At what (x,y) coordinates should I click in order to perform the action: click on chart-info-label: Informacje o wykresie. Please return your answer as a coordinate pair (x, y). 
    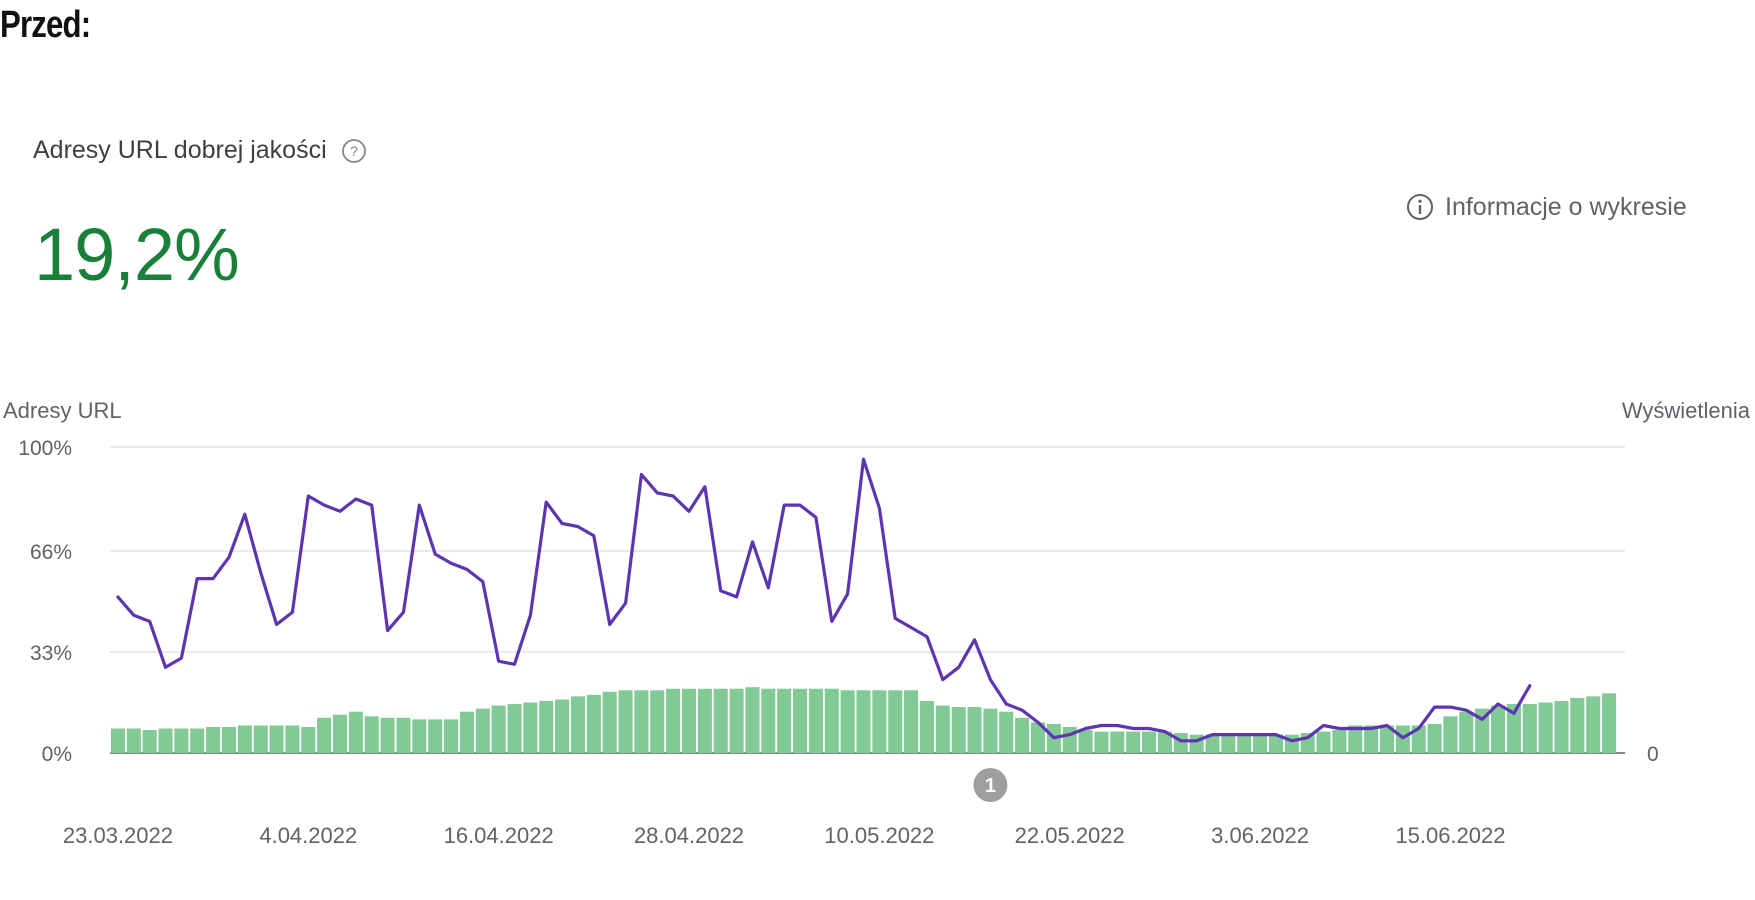
    Looking at the image, I should click on (1566, 206).